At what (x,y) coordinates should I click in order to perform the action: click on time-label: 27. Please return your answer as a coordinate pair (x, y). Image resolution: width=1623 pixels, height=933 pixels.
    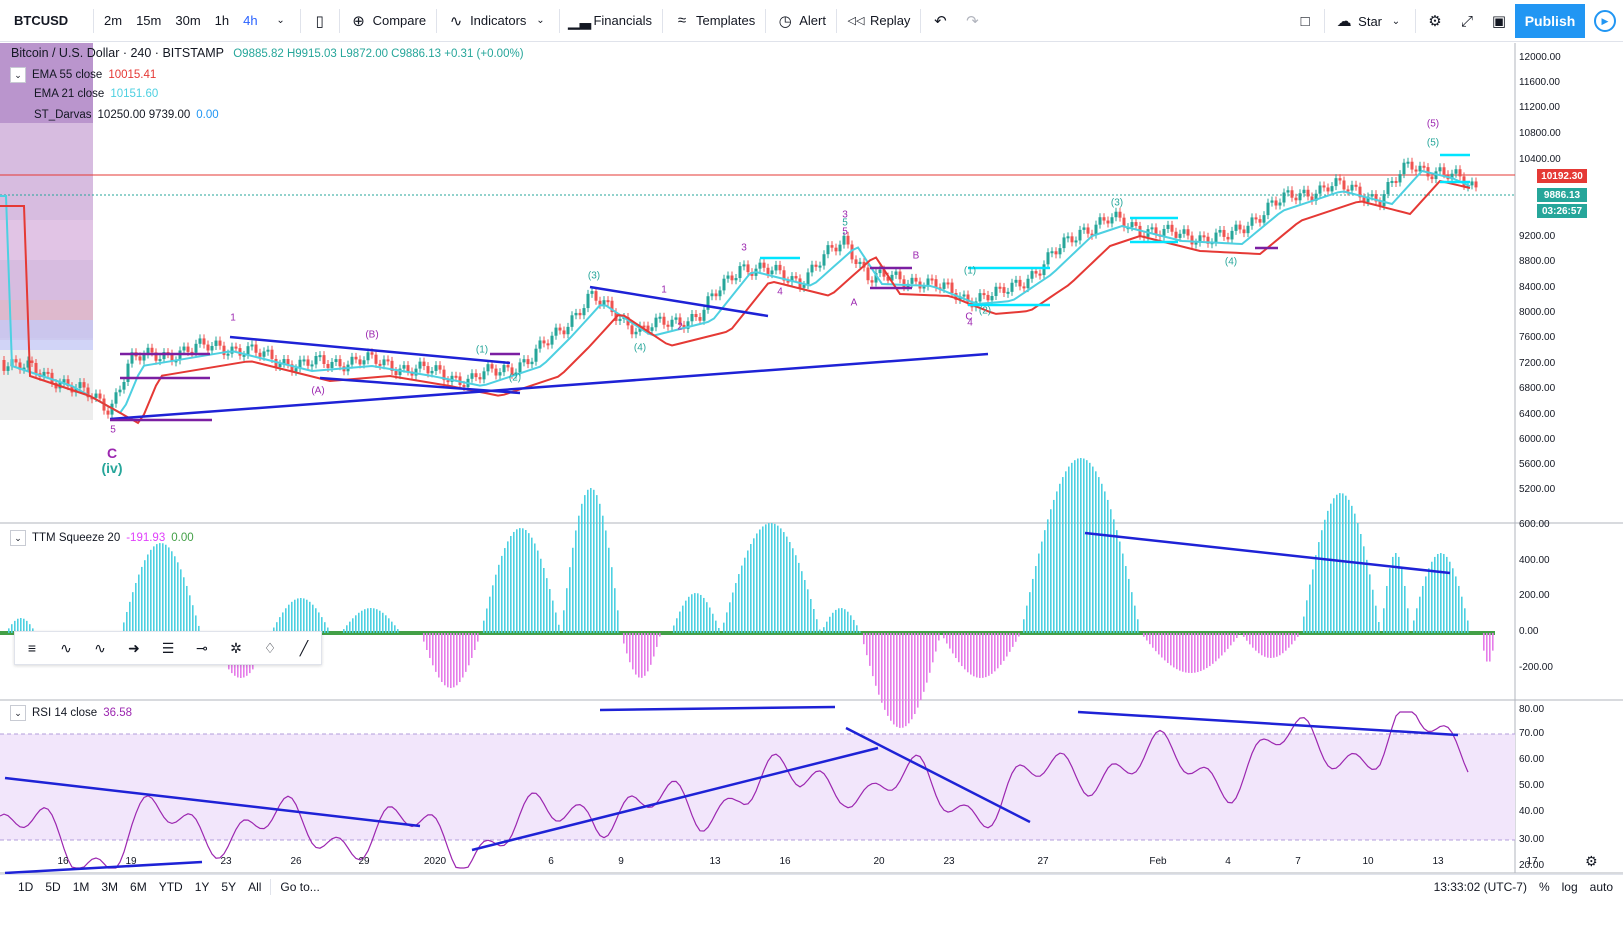
    Looking at the image, I should click on (1043, 861).